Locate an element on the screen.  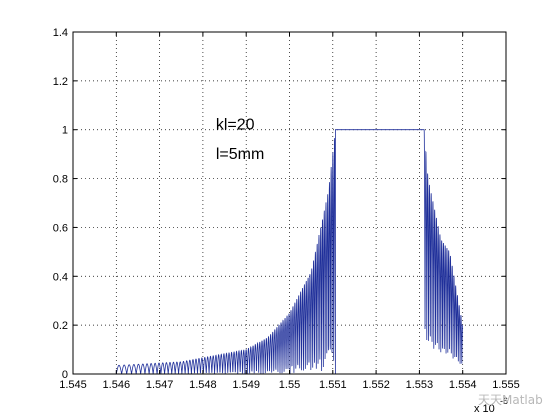
x-scale-exponent: -6 is located at coordinates (504, 401).